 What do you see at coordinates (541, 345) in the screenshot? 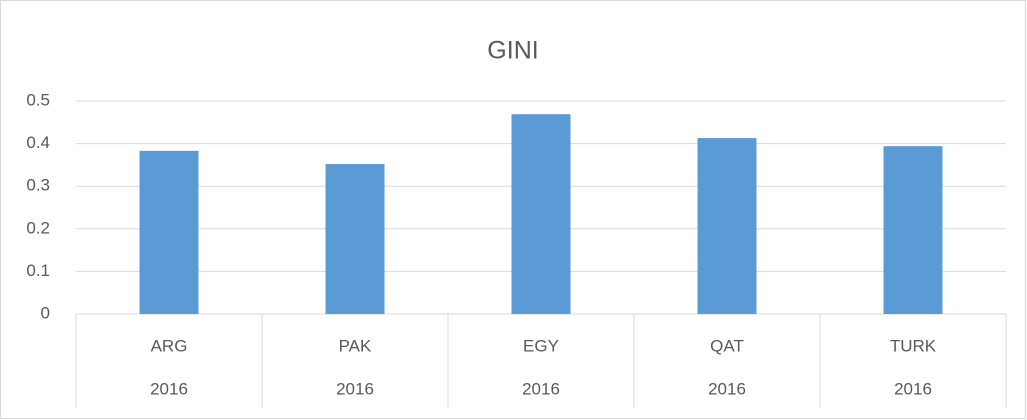
I see `x-tick-label: EGY` at bounding box center [541, 345].